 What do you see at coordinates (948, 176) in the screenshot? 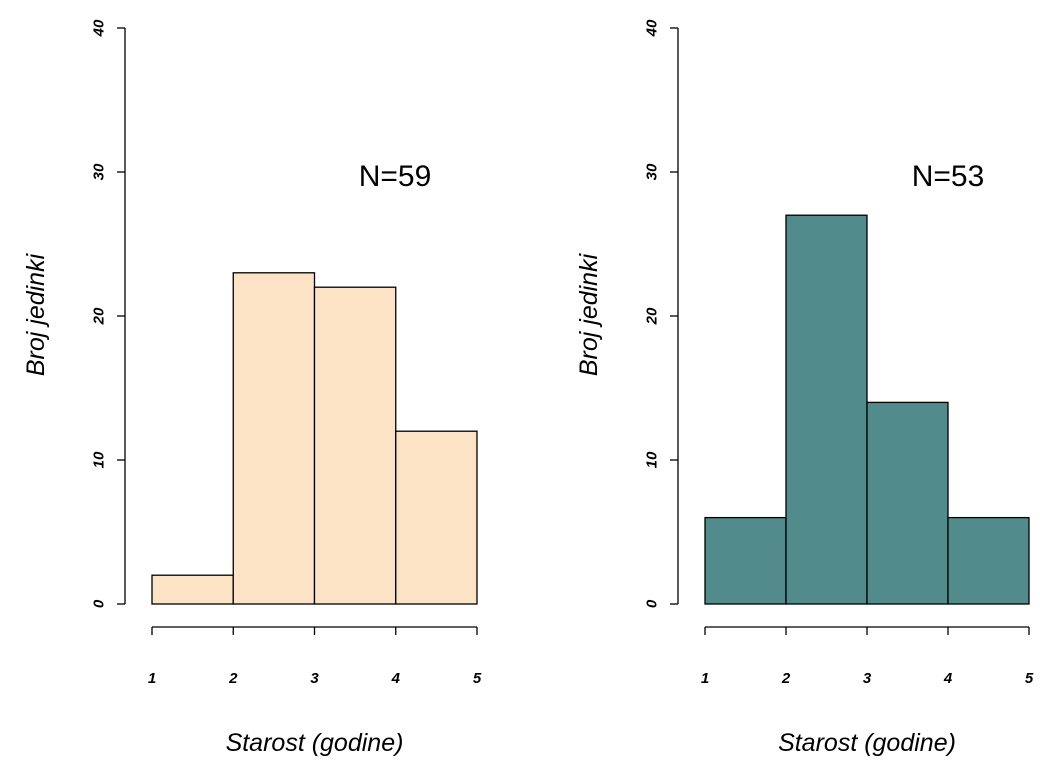
I see `annotation: N=53` at bounding box center [948, 176].